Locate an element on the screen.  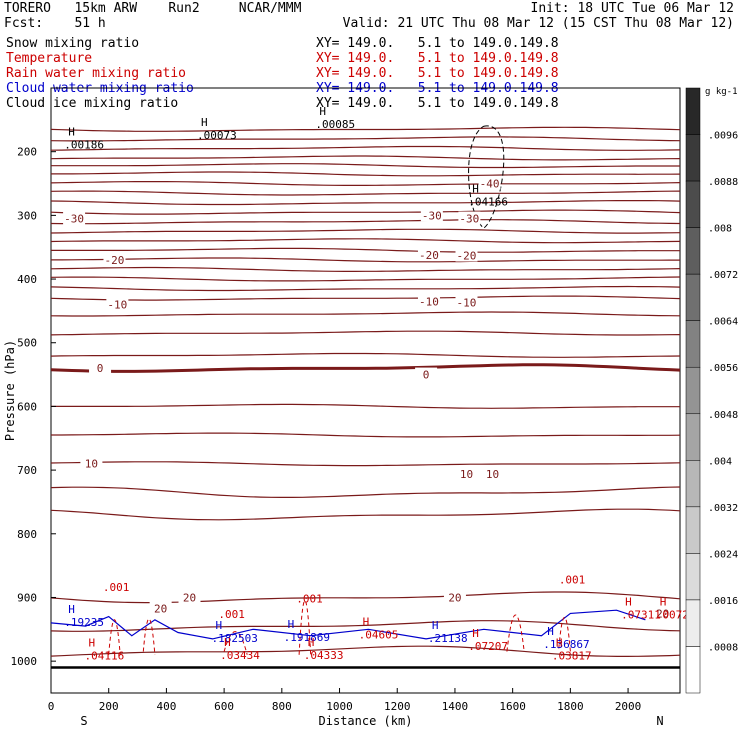
y-tick-label: 200 is located at coordinates (27, 152).